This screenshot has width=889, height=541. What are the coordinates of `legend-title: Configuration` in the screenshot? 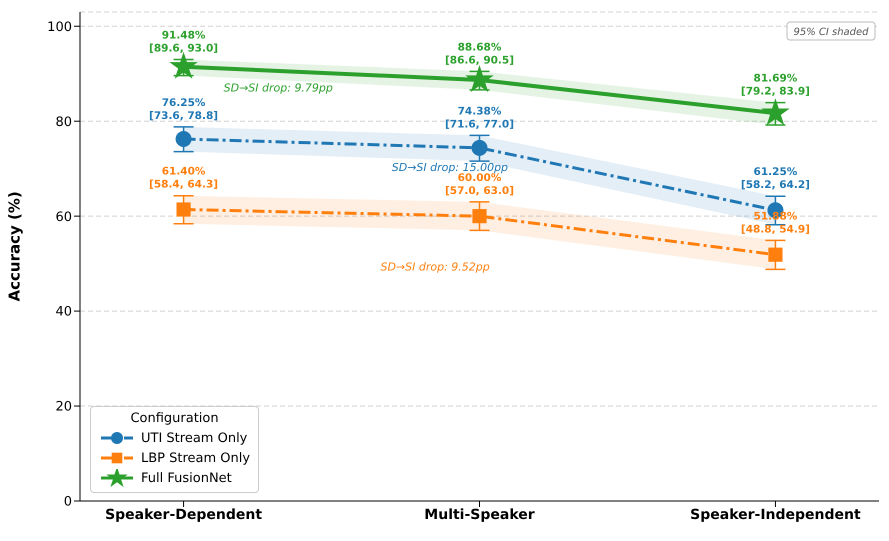 It's located at (174, 418).